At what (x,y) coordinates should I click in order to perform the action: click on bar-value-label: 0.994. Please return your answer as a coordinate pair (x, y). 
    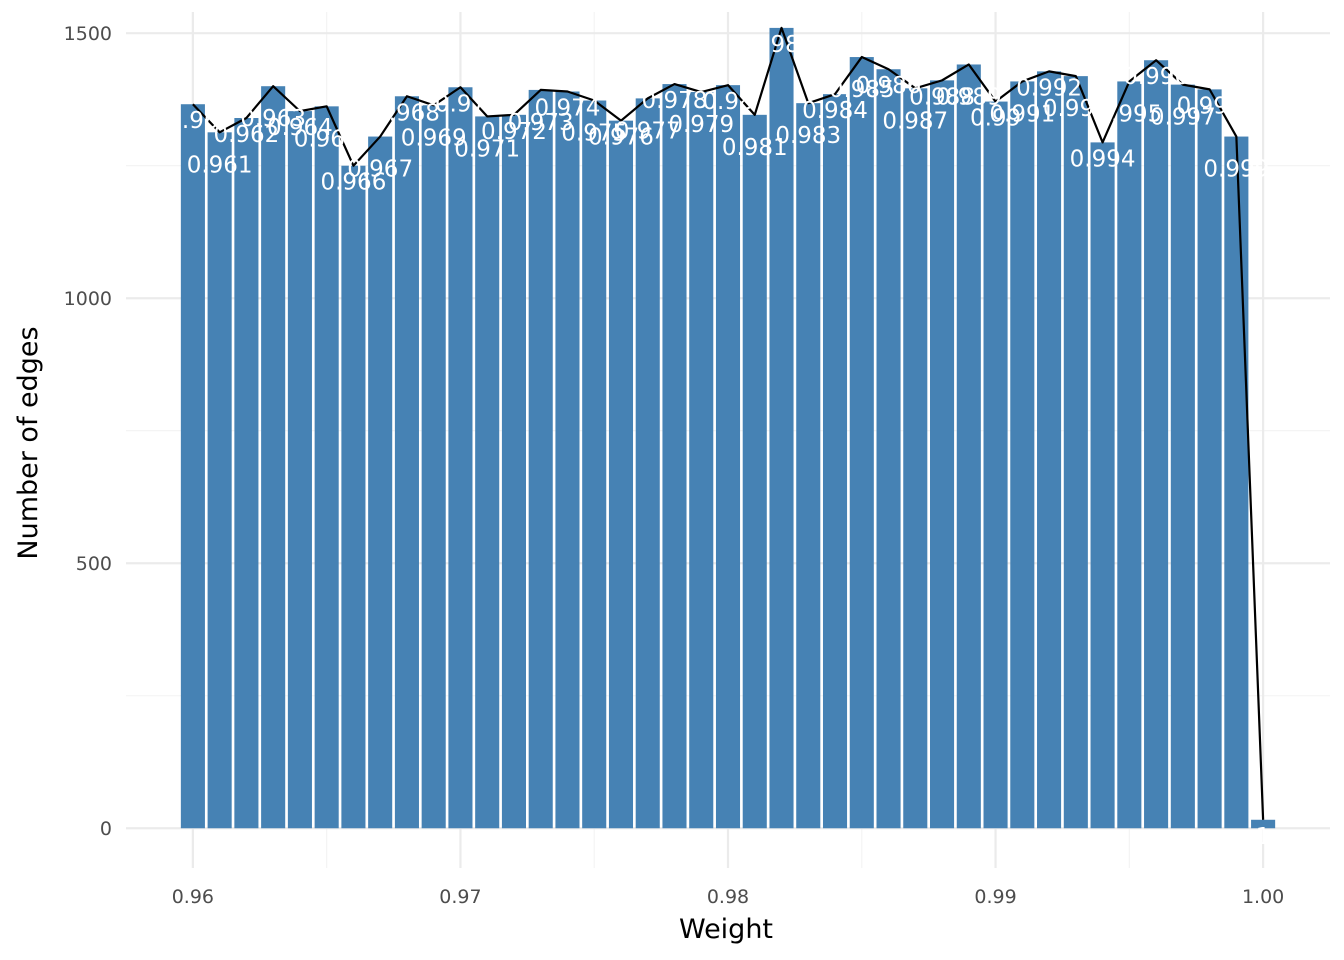
    Looking at the image, I should click on (1103, 159).